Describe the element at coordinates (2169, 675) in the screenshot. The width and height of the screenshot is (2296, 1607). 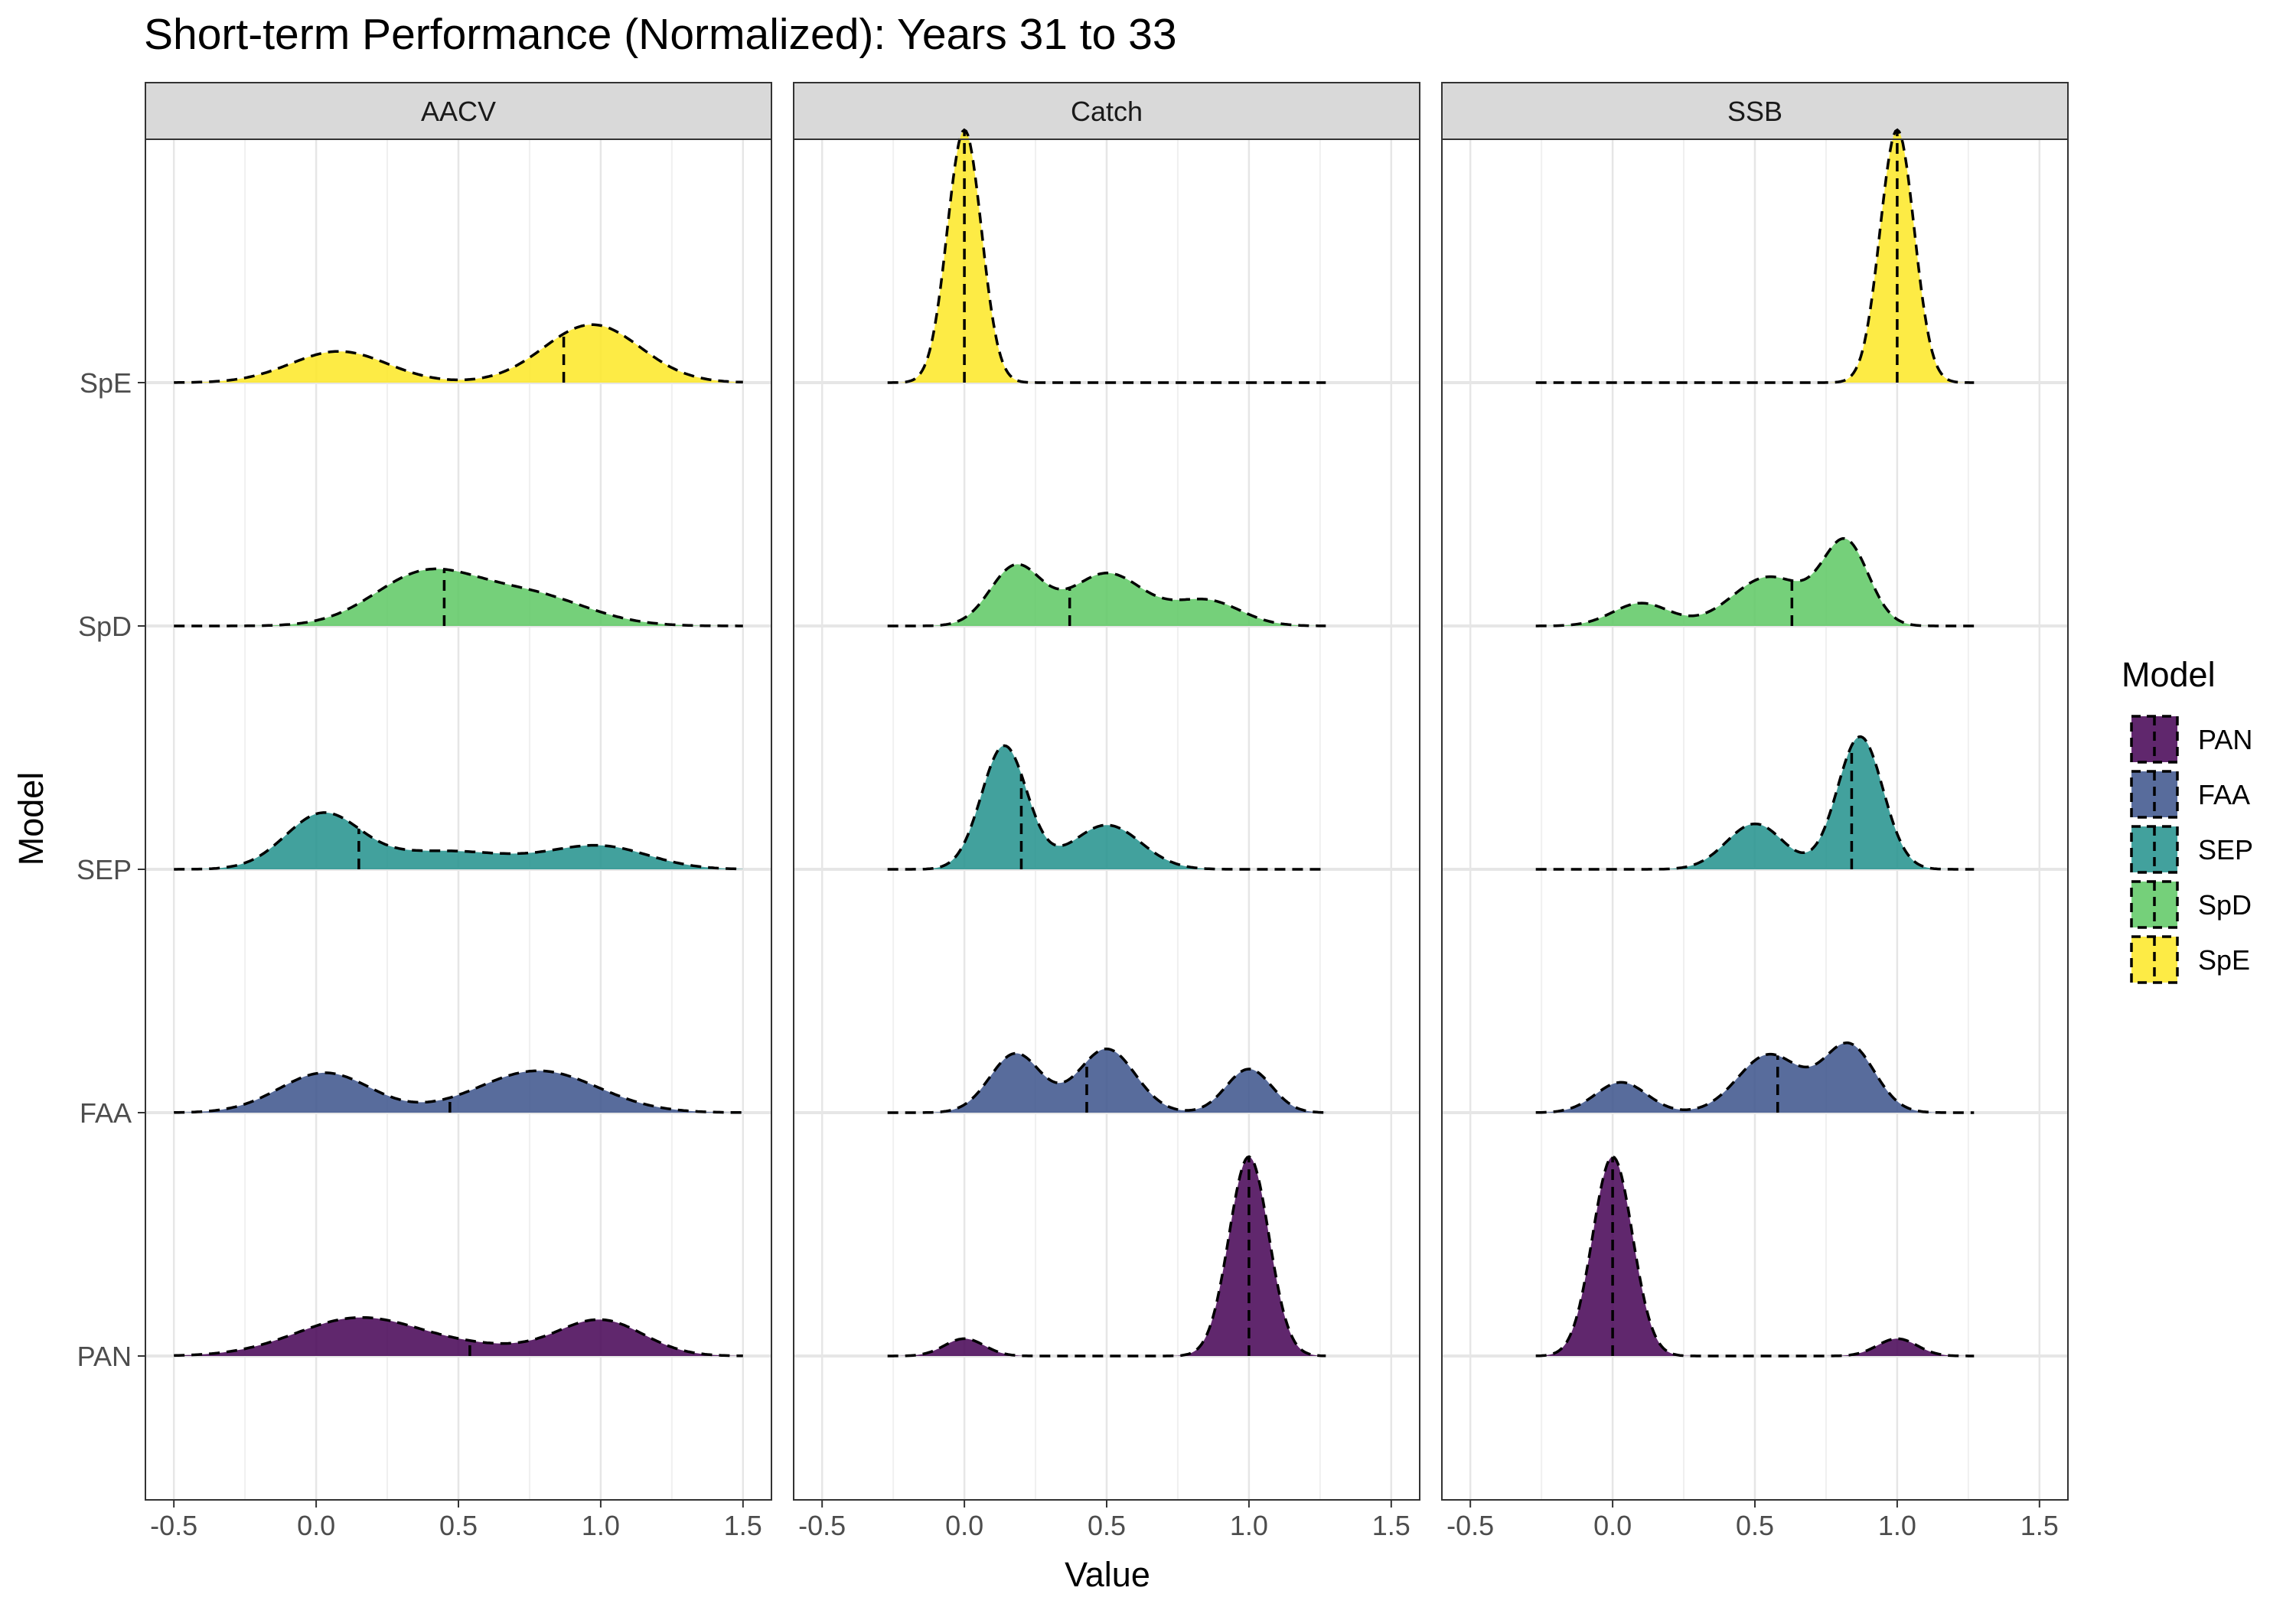
I see `legend-title: Model` at that location.